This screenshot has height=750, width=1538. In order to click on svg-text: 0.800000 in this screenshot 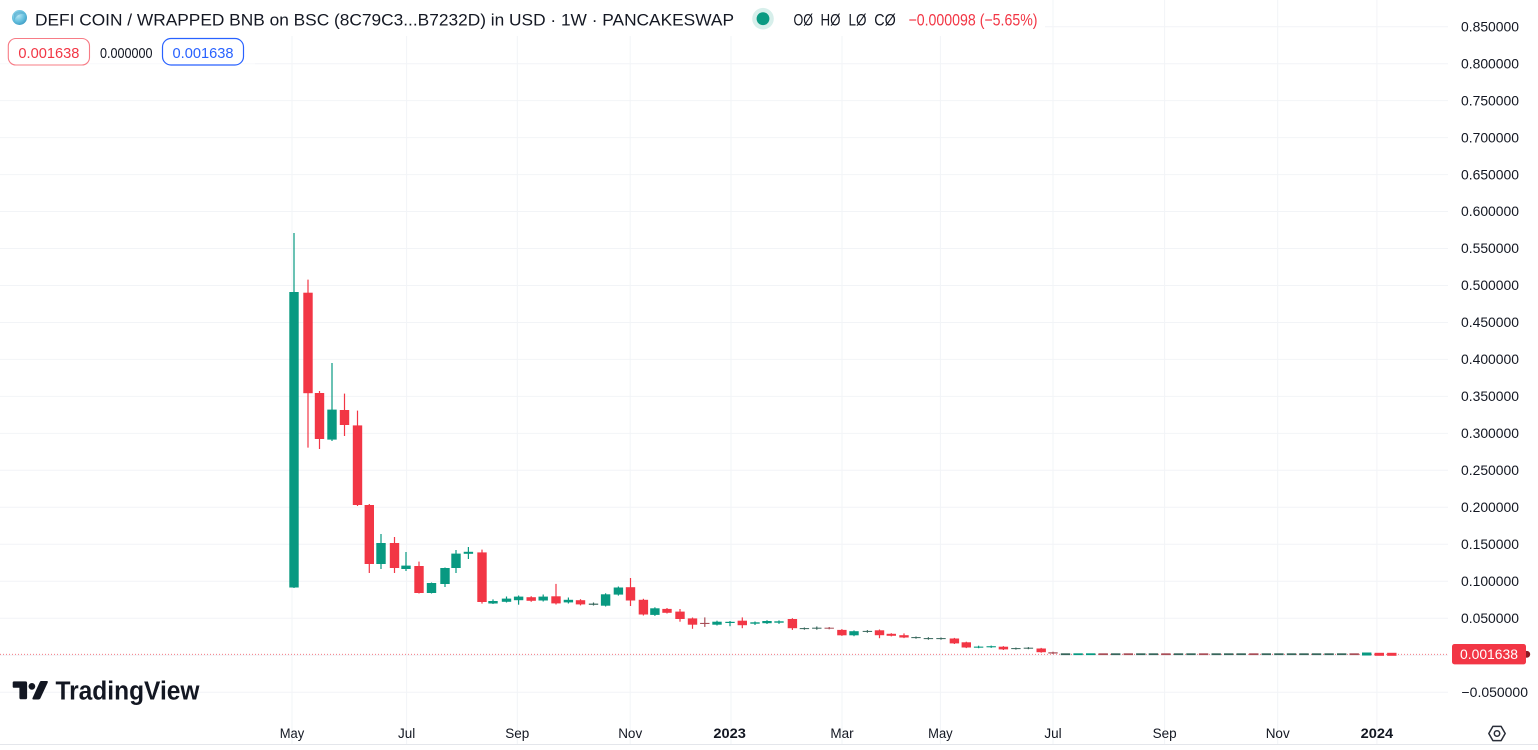, I will do `click(1490, 63)`.